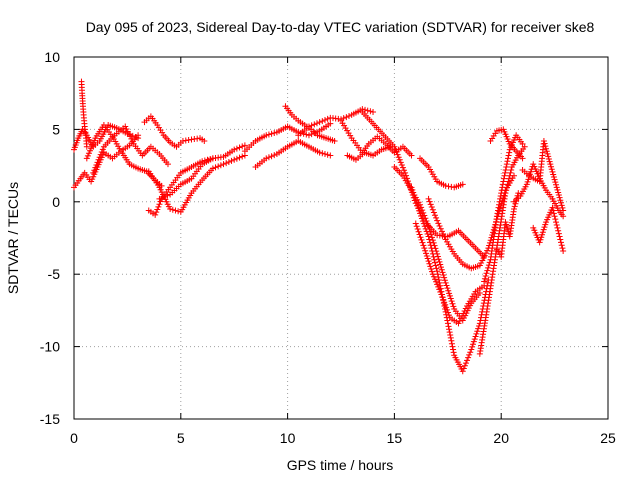  I want to click on x-tick-label: 25, so click(608, 438).